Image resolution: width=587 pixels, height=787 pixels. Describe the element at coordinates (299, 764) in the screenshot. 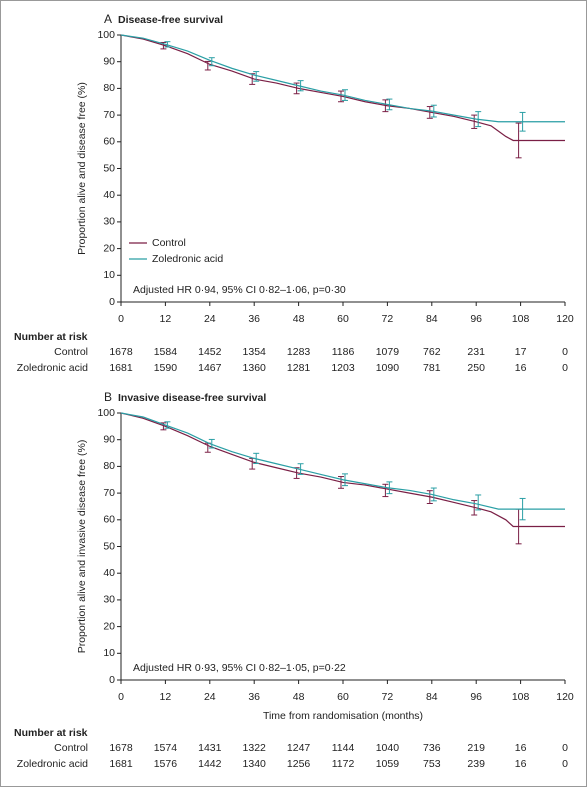

I see `risk-count: 1256` at that location.